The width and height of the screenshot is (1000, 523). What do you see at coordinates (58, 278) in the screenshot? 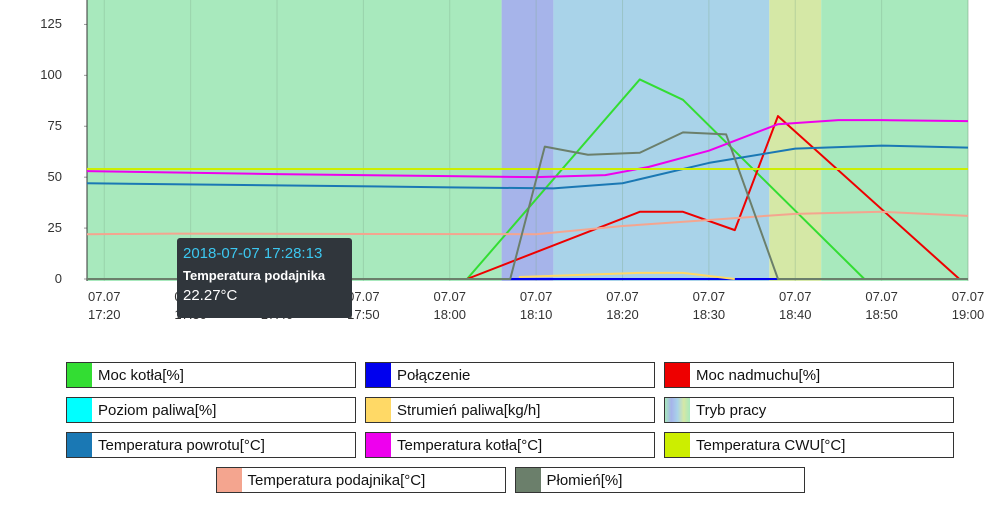
I see `y-tick-label: 0` at bounding box center [58, 278].